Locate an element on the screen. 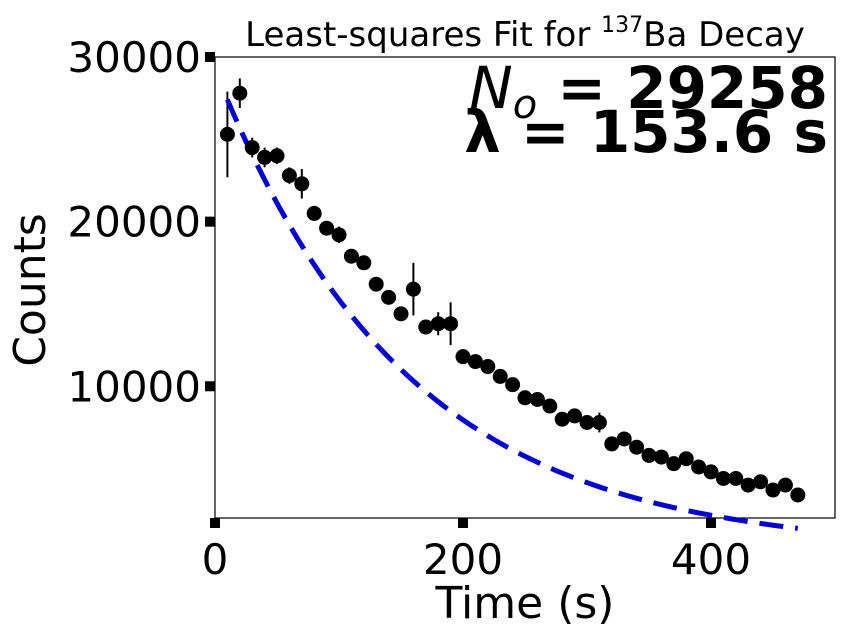 This screenshot has width=844, height=636. y-tick-label: 30000 is located at coordinates (134, 57).